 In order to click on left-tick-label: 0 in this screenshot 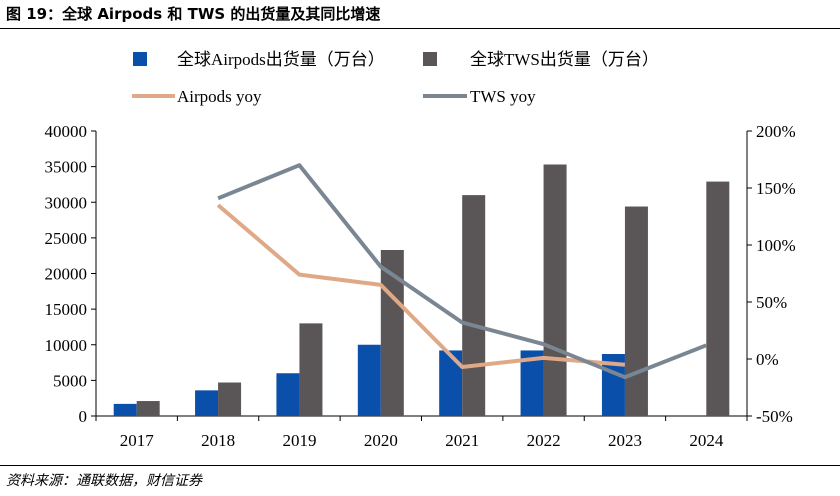, I will do `click(83, 416)`.